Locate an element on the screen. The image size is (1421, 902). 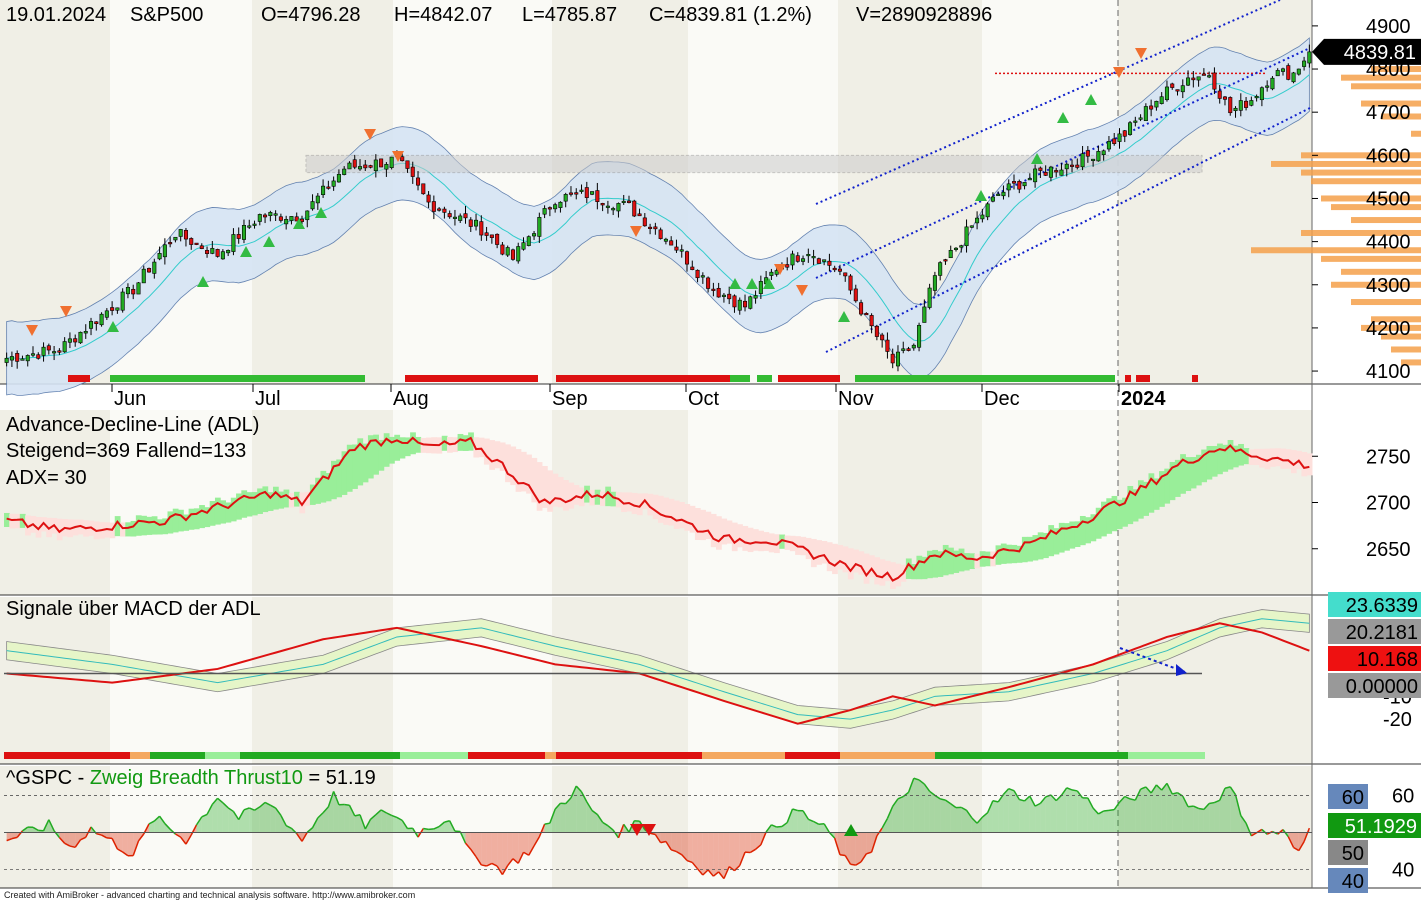
month-label: Jul is located at coordinates (268, 399).